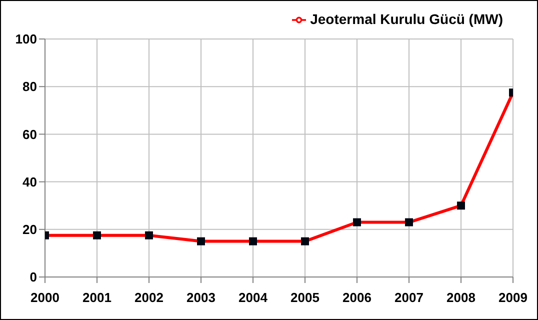 Image resolution: width=538 pixels, height=320 pixels. Describe the element at coordinates (29, 182) in the screenshot. I see `y-tick-label: 40` at that location.